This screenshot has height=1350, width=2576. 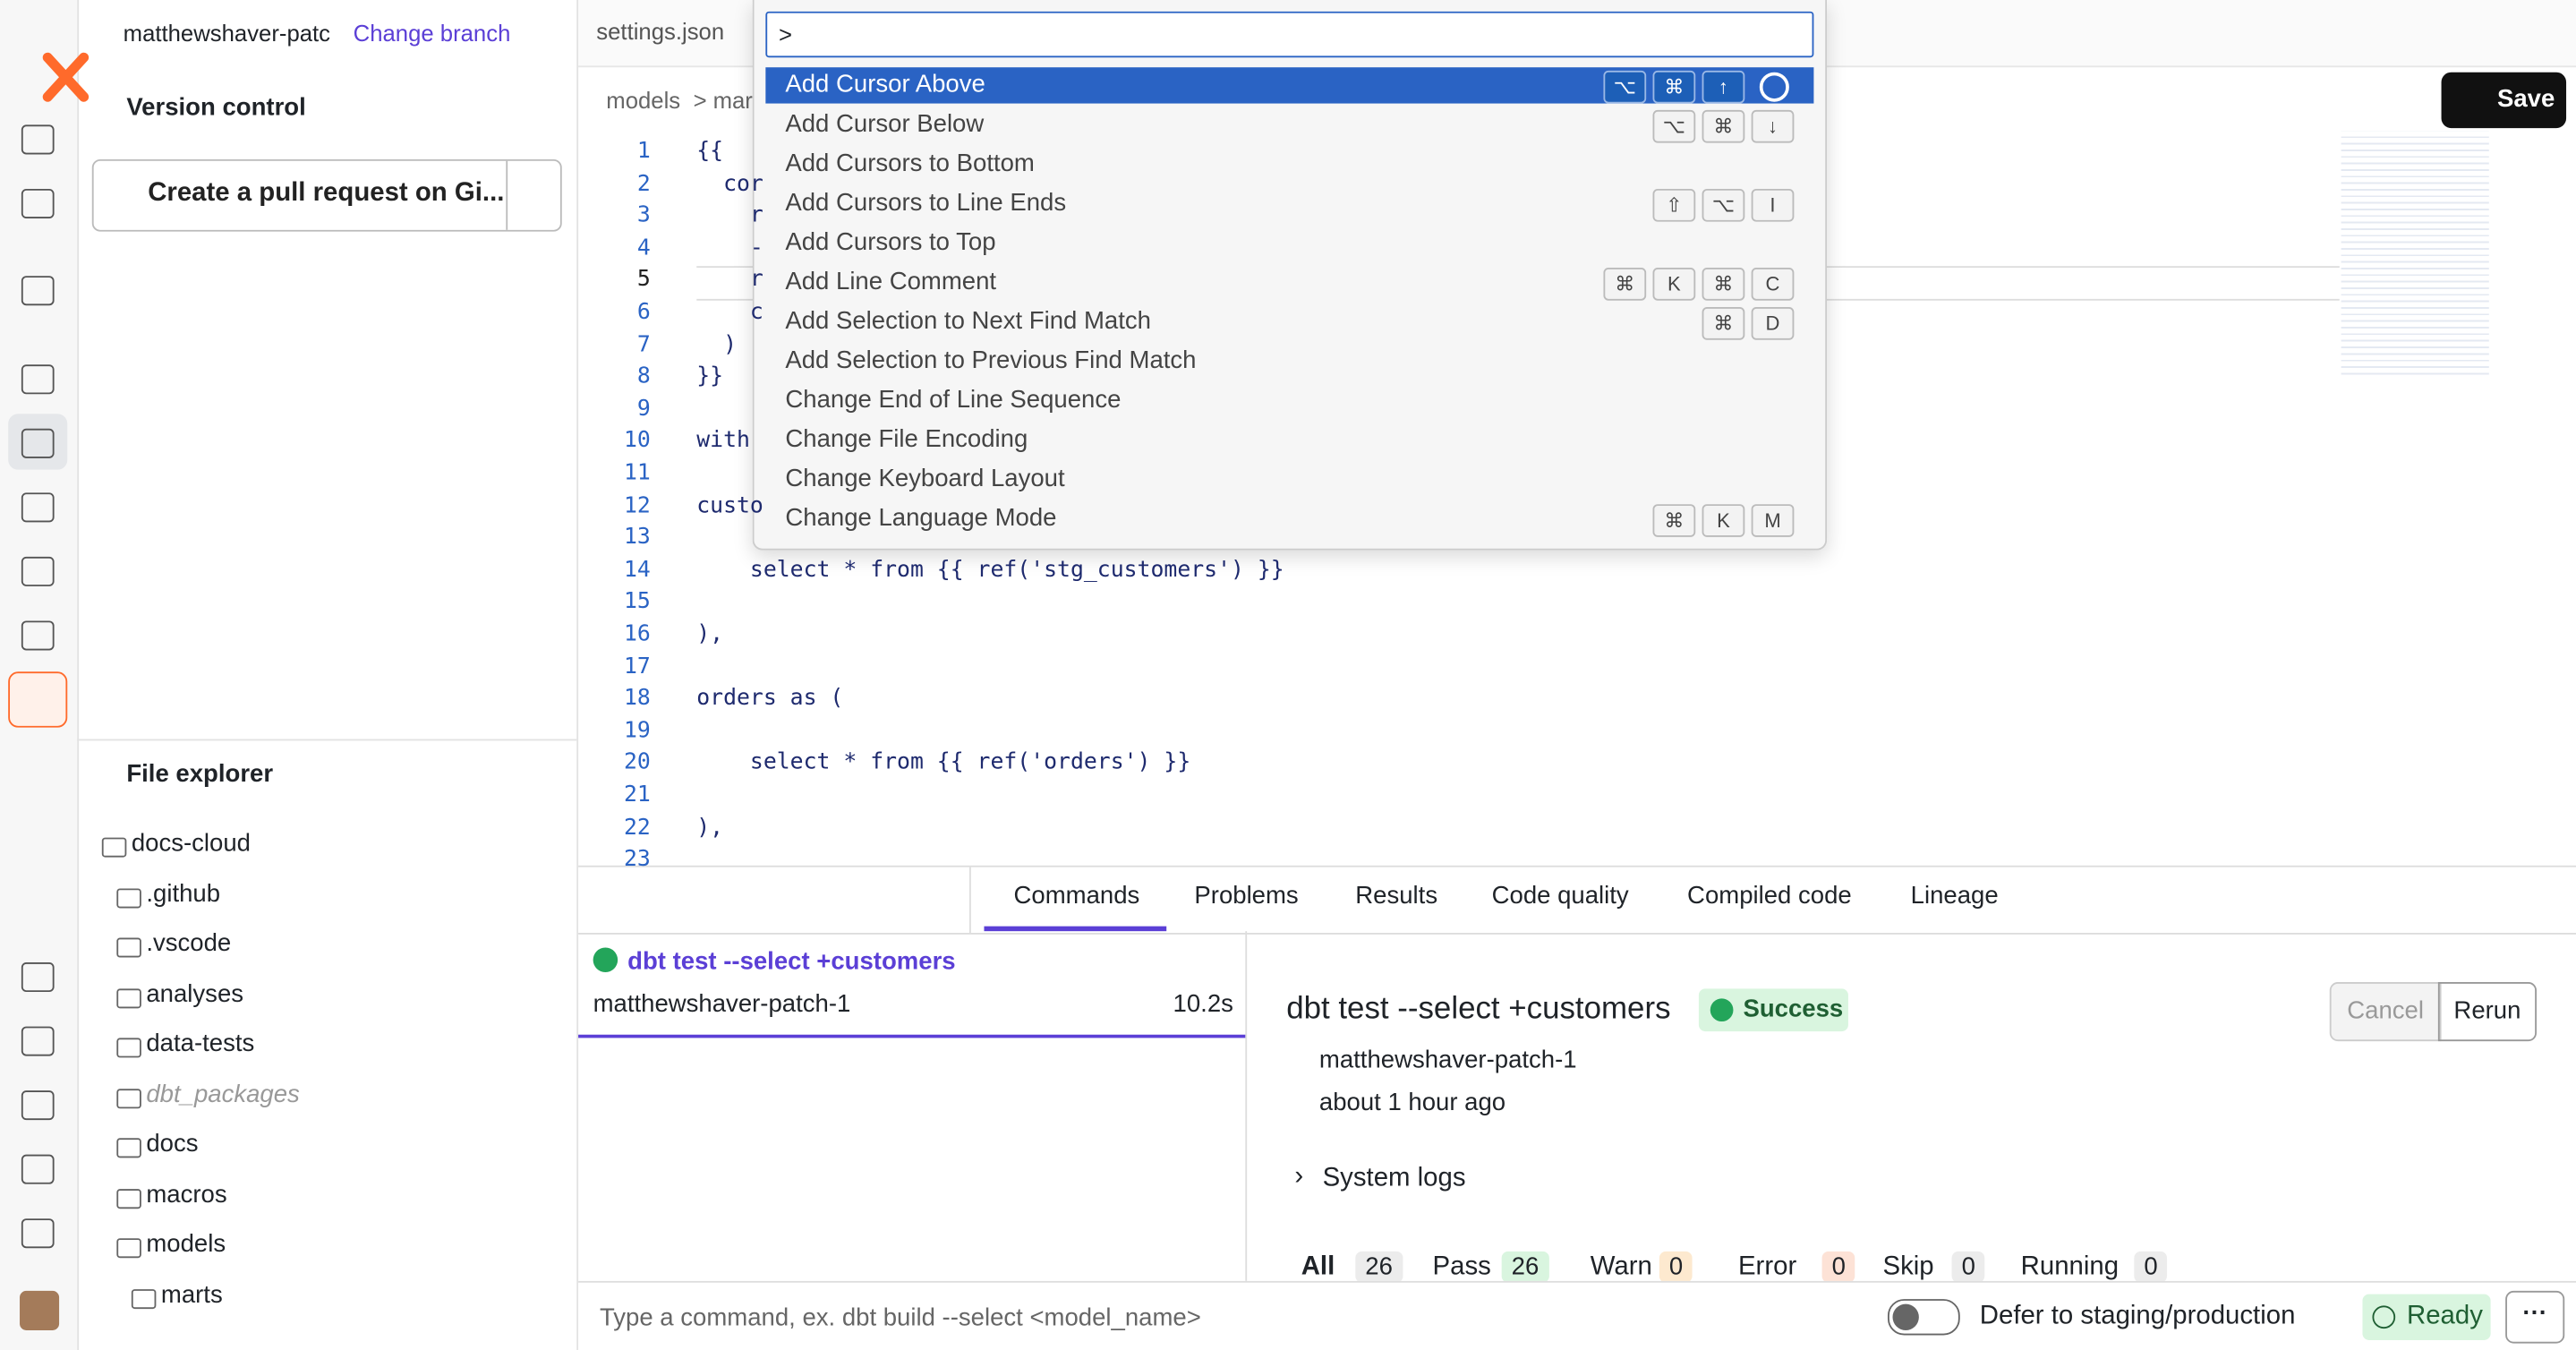 What do you see at coordinates (1674, 126) in the screenshot?
I see `key: ⌥` at bounding box center [1674, 126].